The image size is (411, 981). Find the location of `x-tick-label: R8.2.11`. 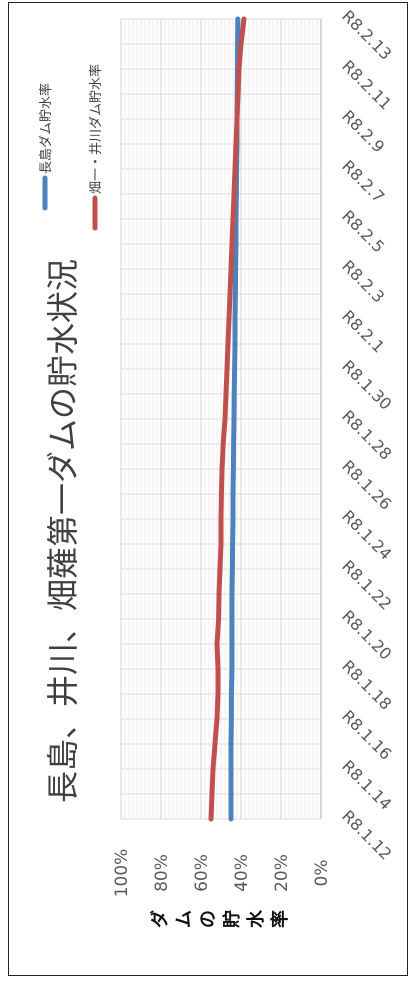

x-tick-label: R8.2.11 is located at coordinates (366, 84).